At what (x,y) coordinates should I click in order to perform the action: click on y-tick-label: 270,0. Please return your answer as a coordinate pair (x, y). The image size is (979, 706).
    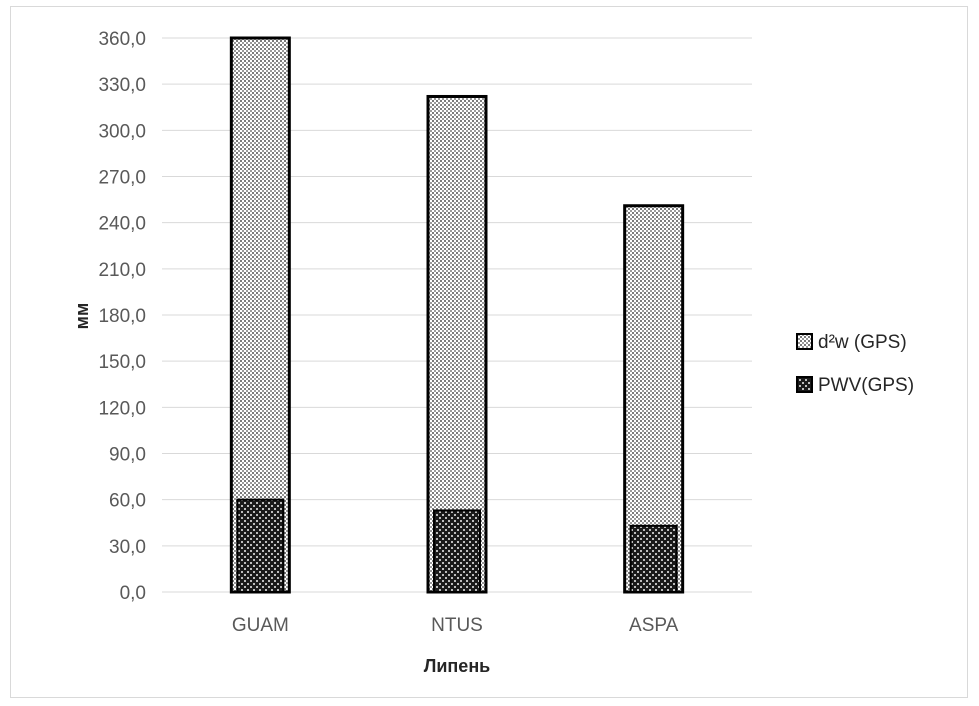
    Looking at the image, I should click on (122, 178).